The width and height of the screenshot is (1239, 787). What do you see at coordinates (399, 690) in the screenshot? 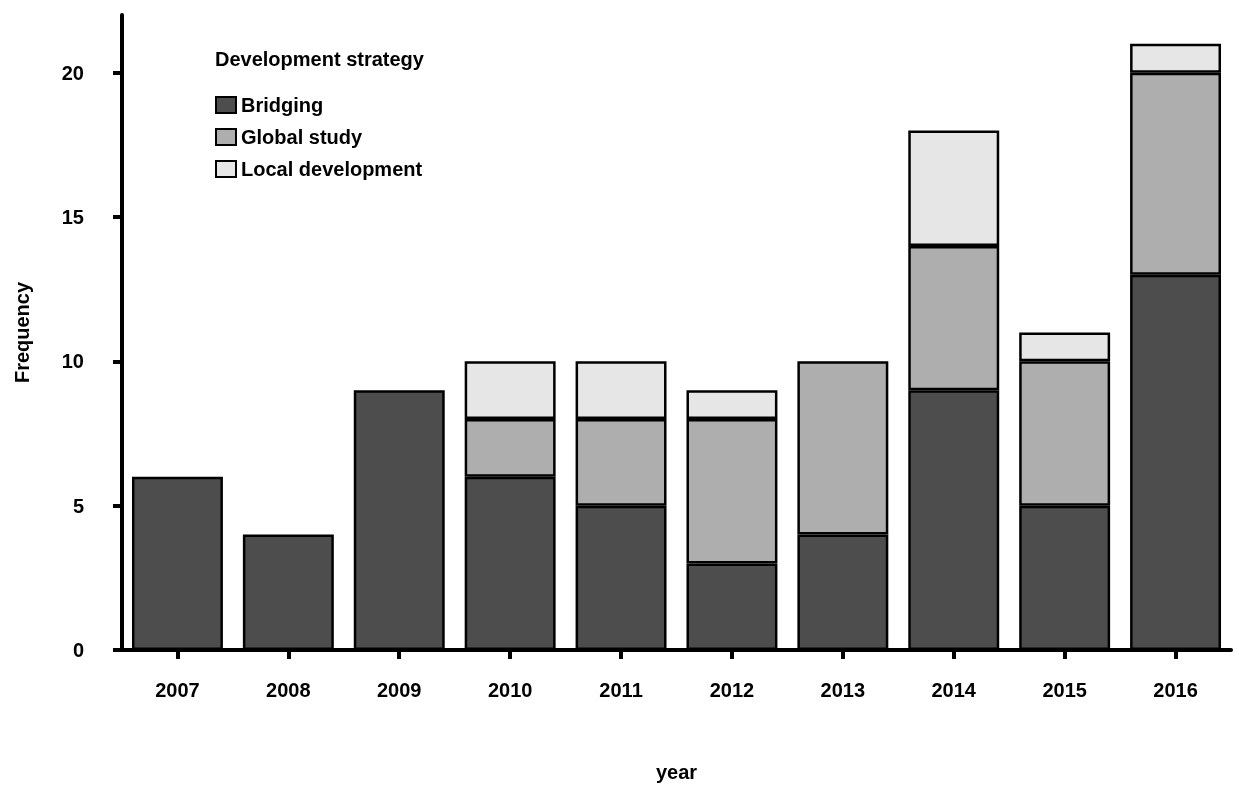
I see `x-tick-label: 2009` at bounding box center [399, 690].